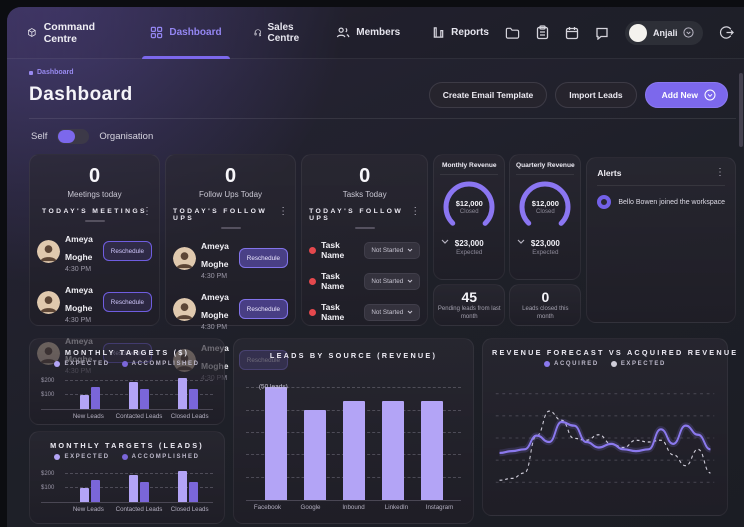  What do you see at coordinates (545, 243) in the screenshot?
I see `expected-value: $23,000` at bounding box center [545, 243].